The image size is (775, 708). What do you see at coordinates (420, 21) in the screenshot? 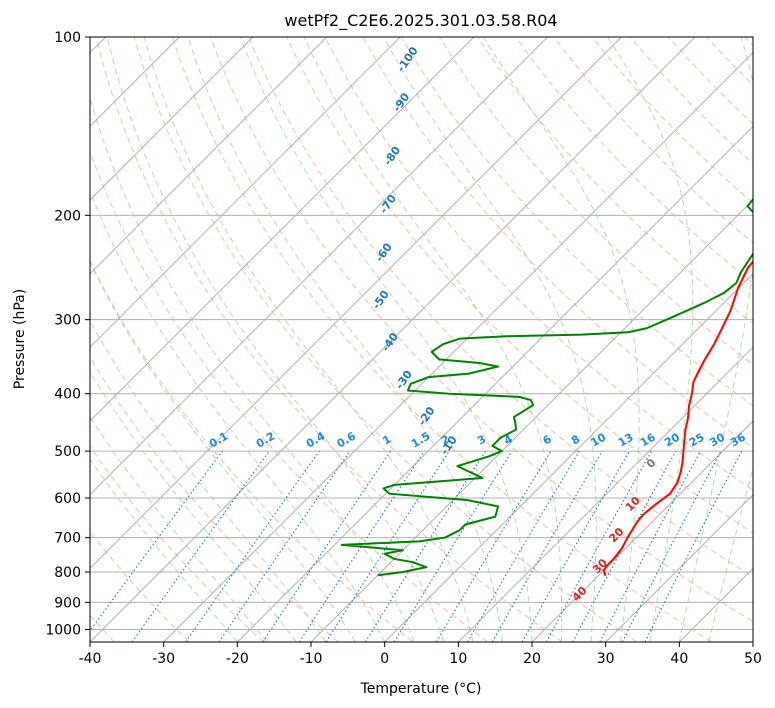
I see `chart-title: wetPf2_C2E6.2025.301.03.58.R04` at bounding box center [420, 21].